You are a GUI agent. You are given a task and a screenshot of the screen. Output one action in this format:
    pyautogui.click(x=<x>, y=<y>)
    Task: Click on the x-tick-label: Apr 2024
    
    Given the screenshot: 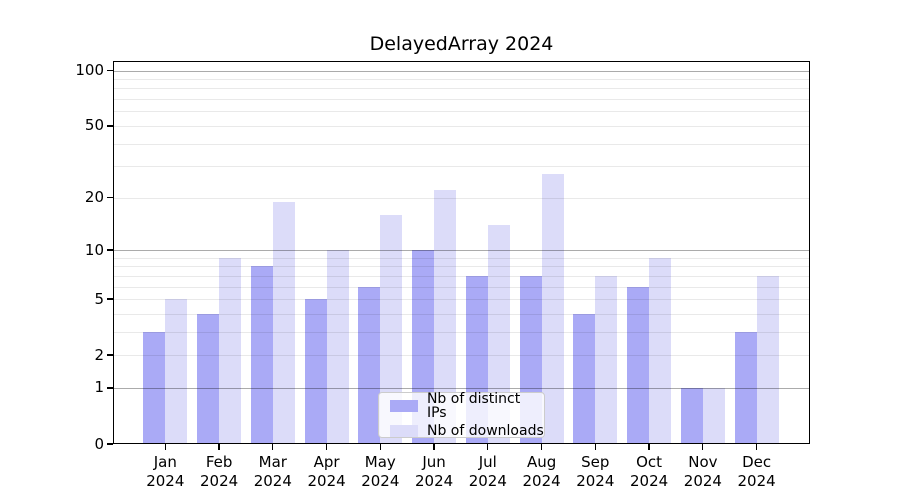 What is the action you would take?
    pyautogui.click(x=326, y=471)
    